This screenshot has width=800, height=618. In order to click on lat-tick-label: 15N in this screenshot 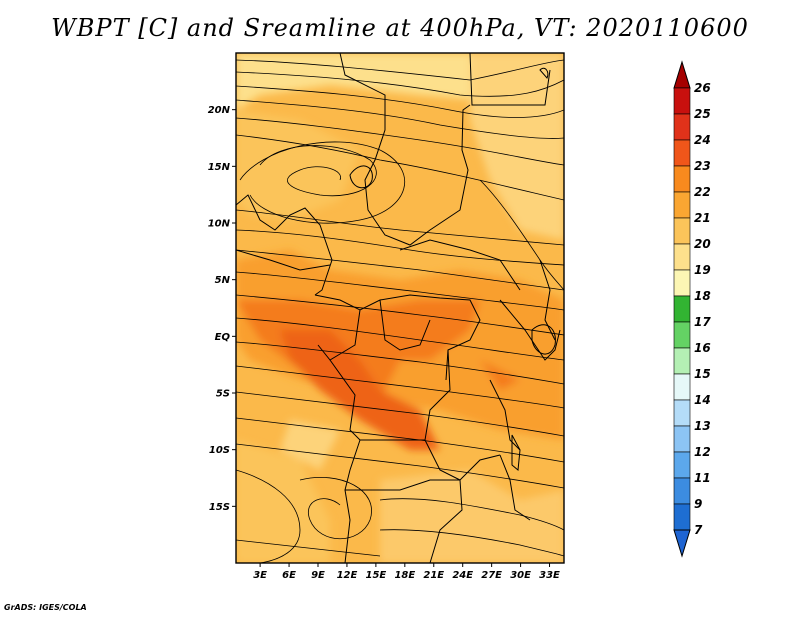, I will do `click(219, 167)`.